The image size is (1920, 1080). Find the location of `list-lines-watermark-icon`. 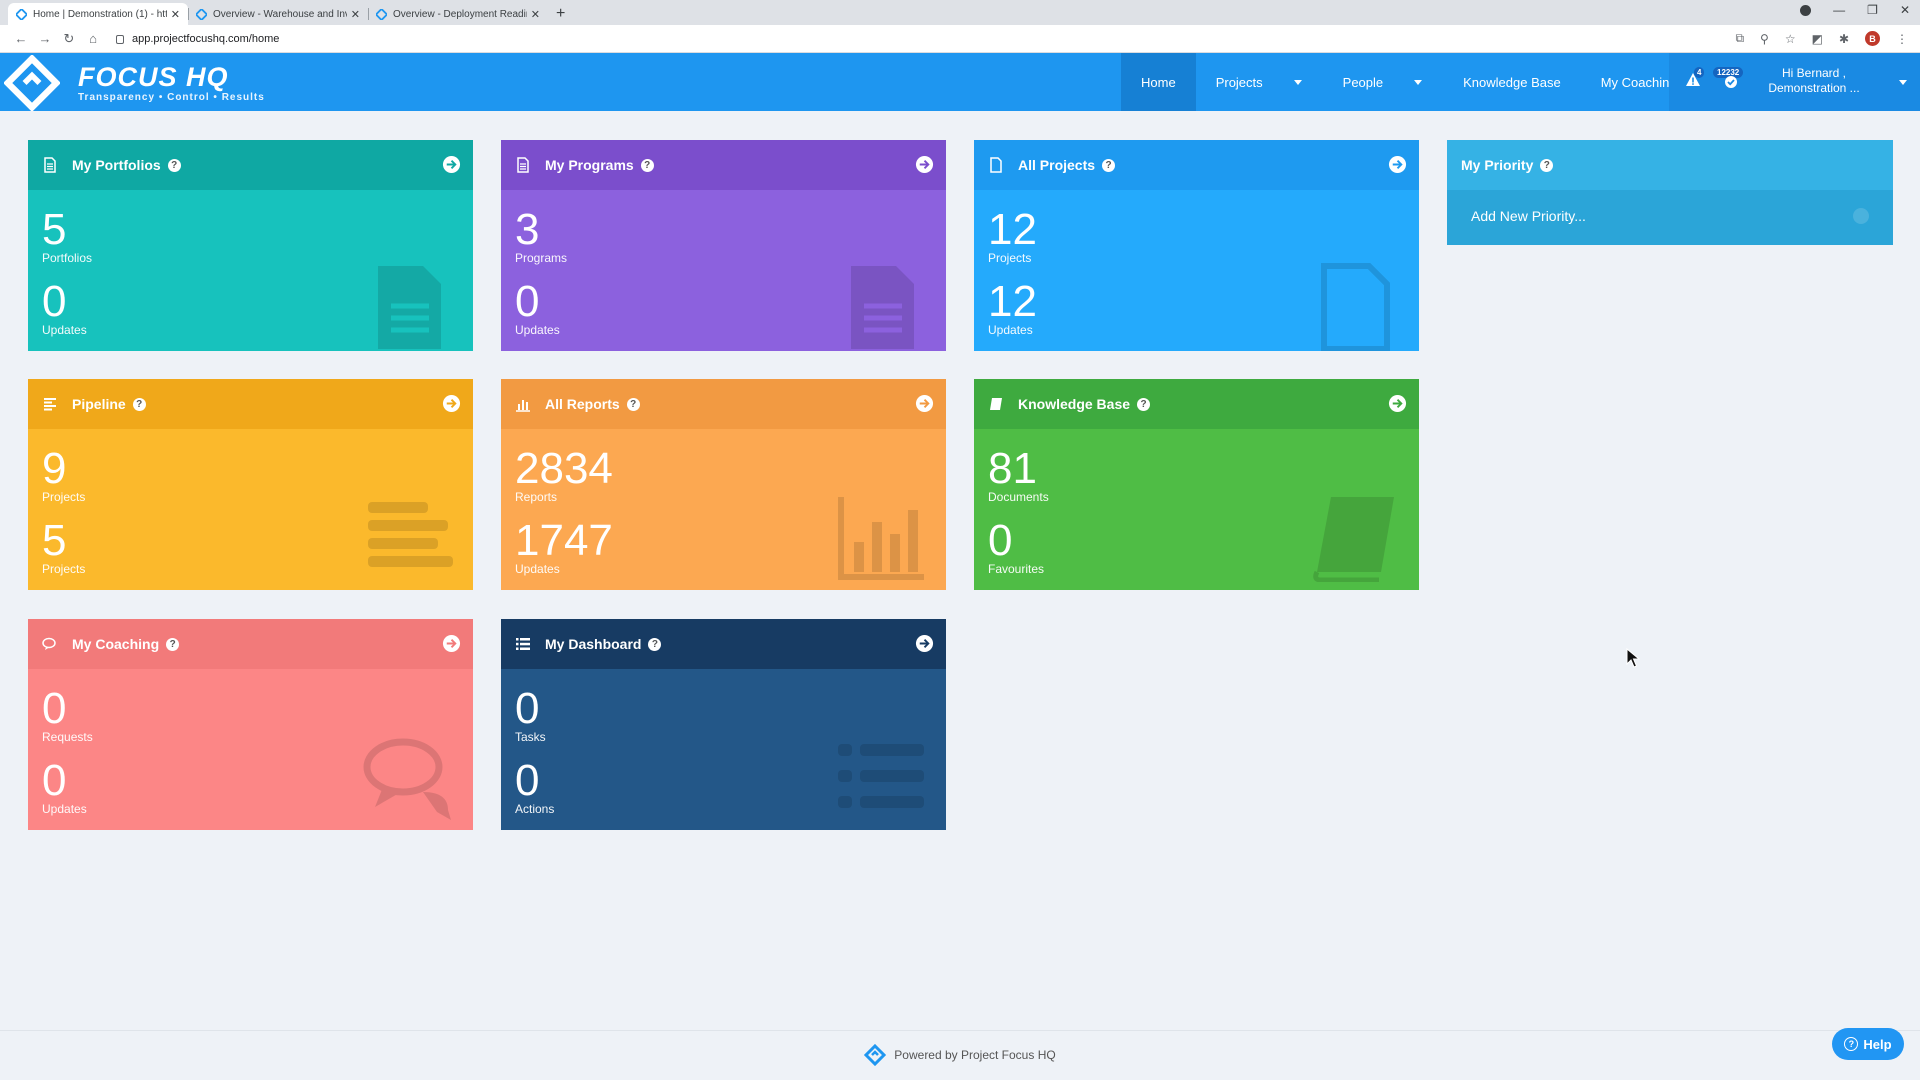

list-lines-watermark-icon is located at coordinates (410, 534).